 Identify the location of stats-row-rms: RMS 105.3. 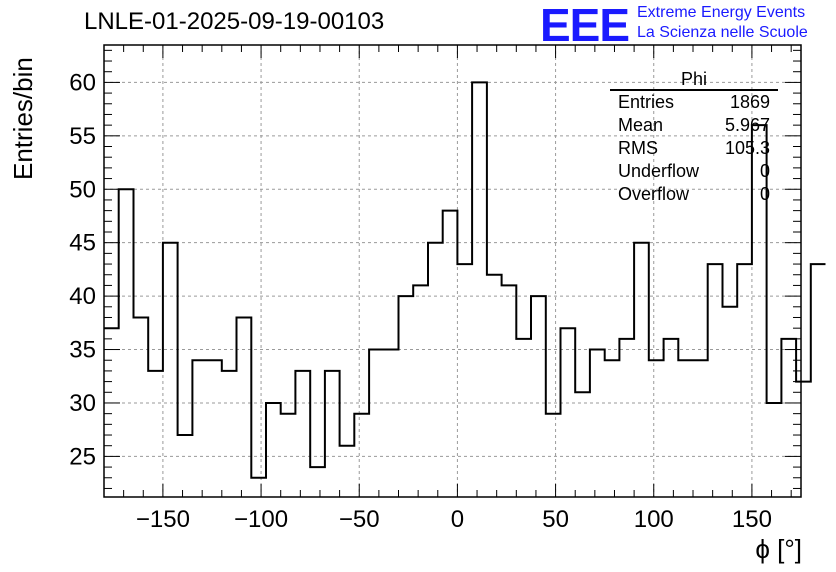
(694, 148).